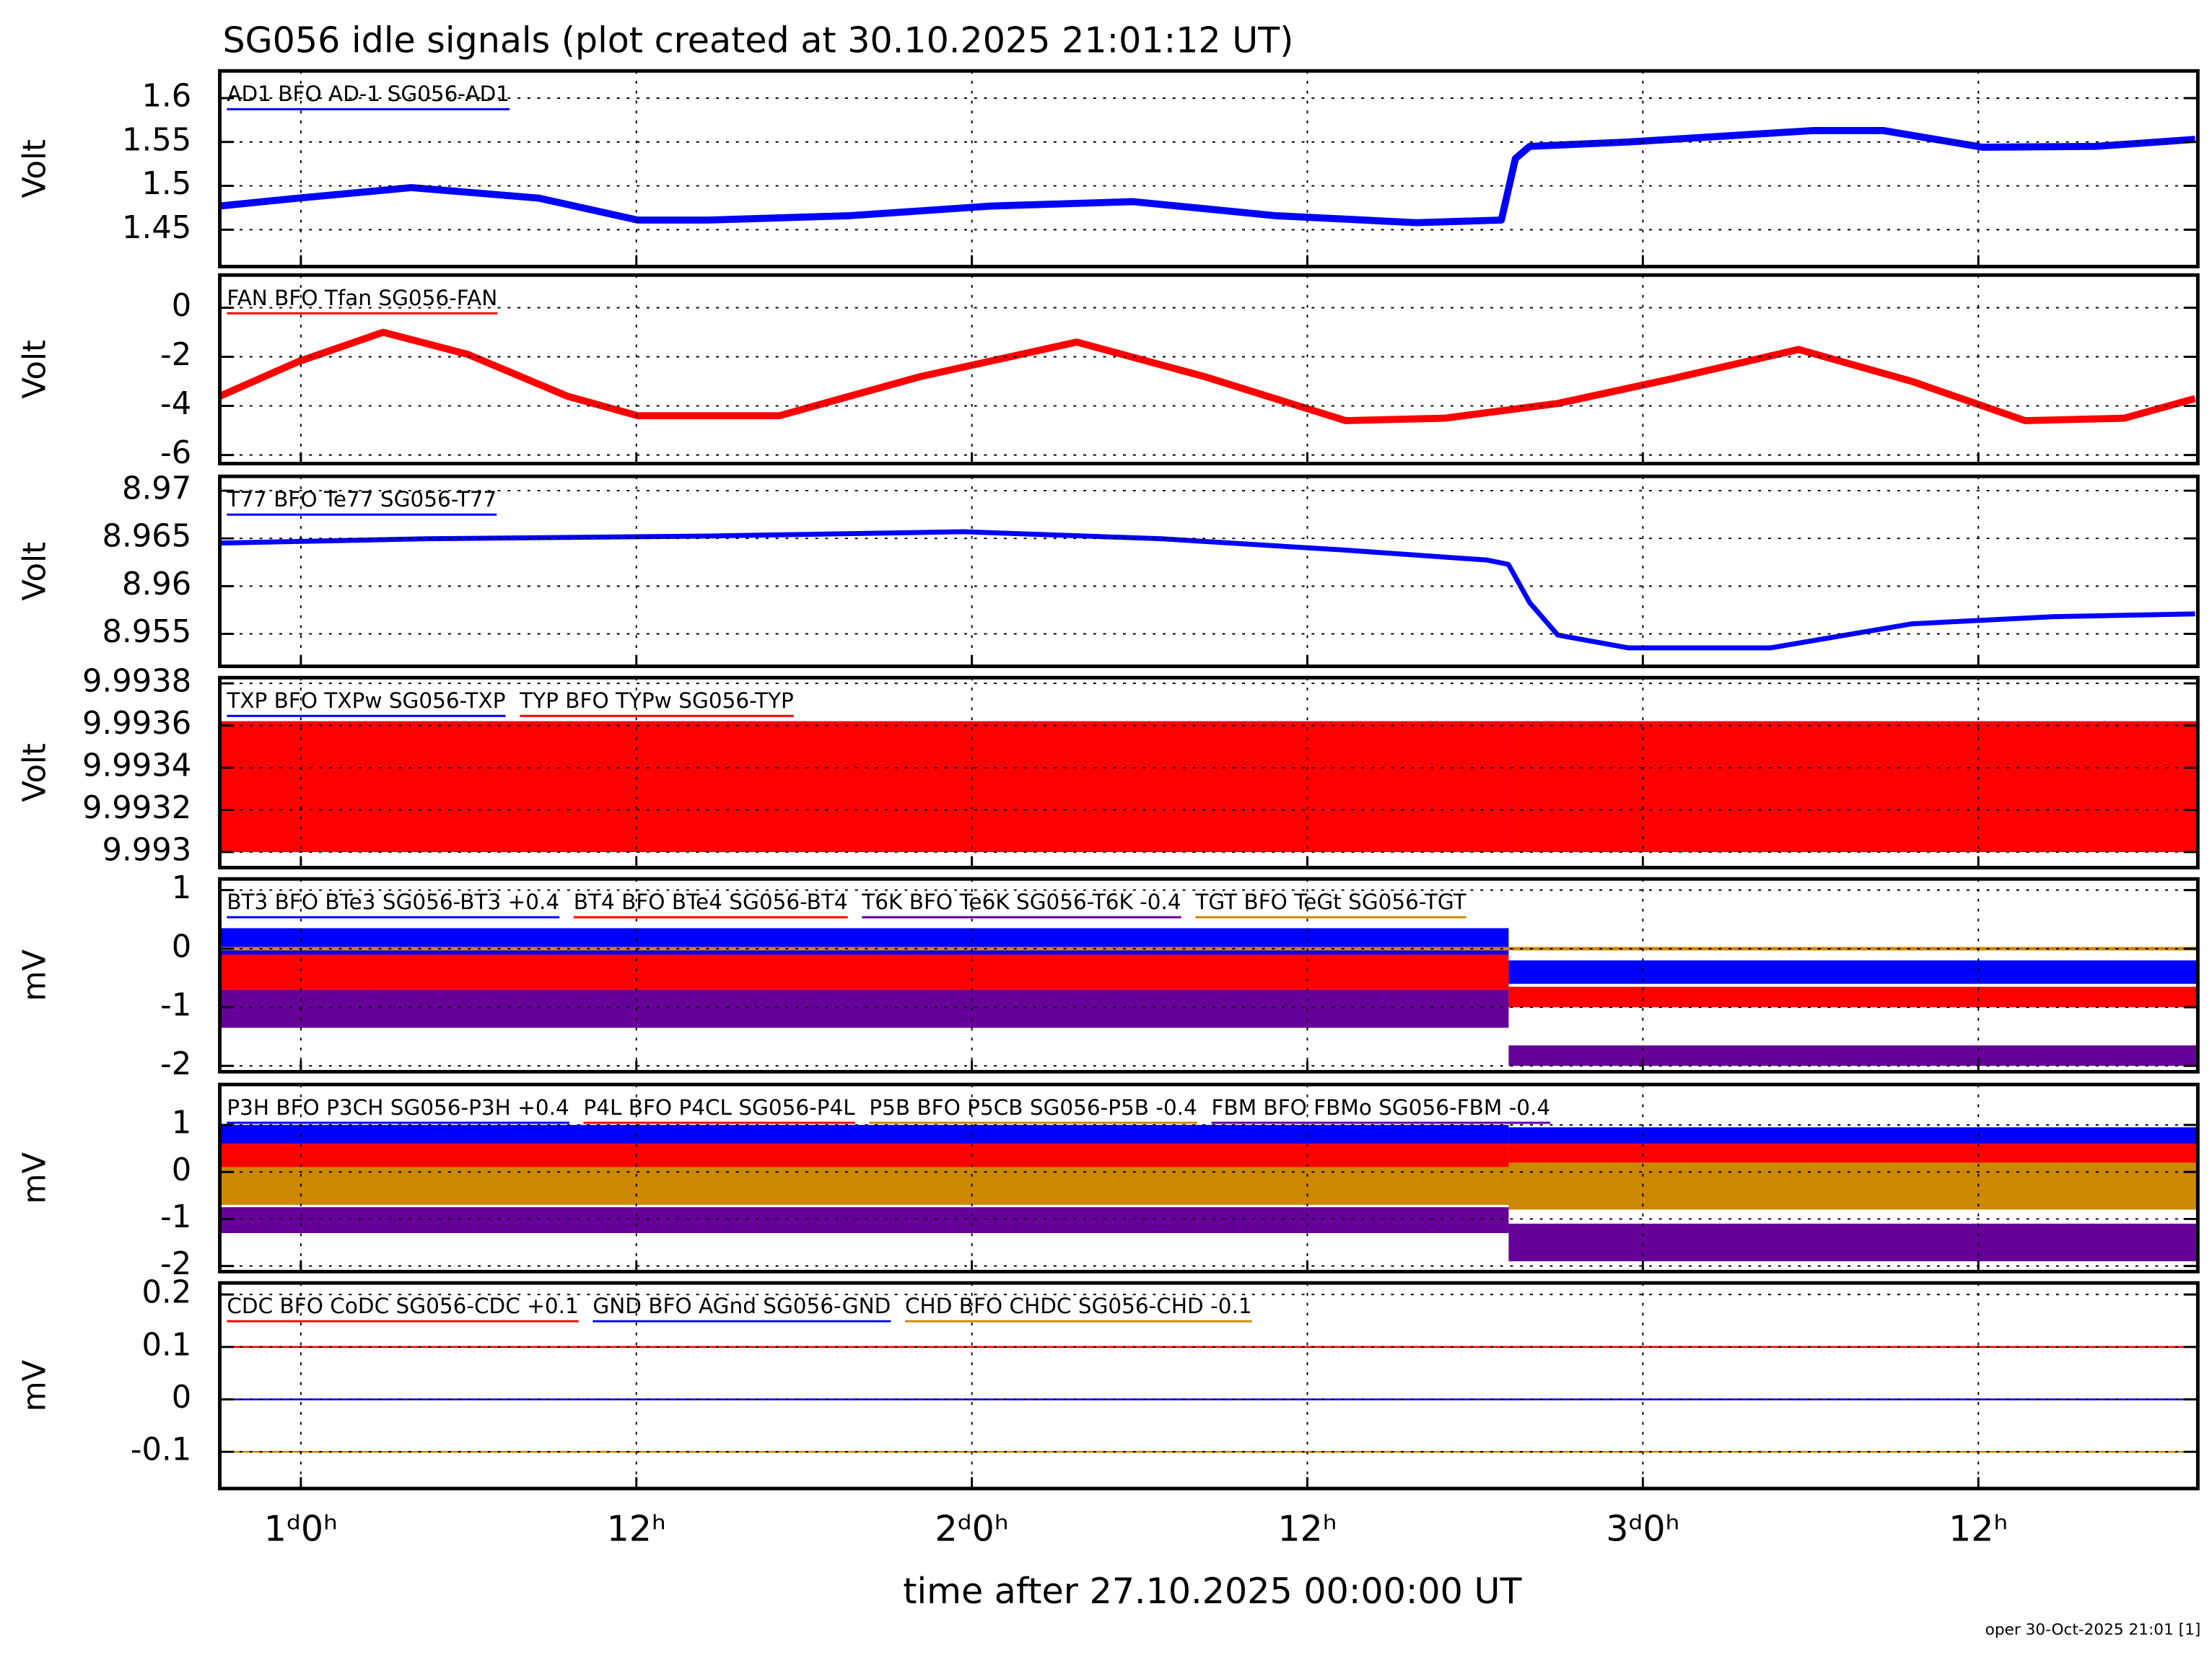  I want to click on legend-label: TYP BFO TYPw SG056-TYP, so click(656, 700).